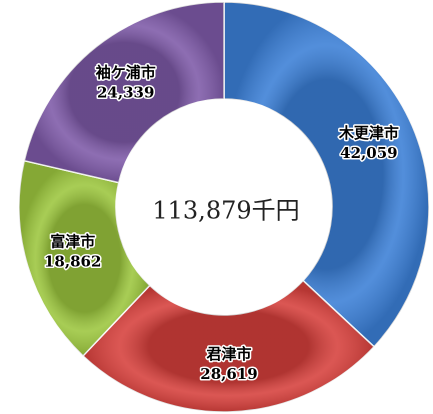 The height and width of the screenshot is (414, 433). What do you see at coordinates (72, 262) in the screenshot?
I see `segment-value: 18,862` at bounding box center [72, 262].